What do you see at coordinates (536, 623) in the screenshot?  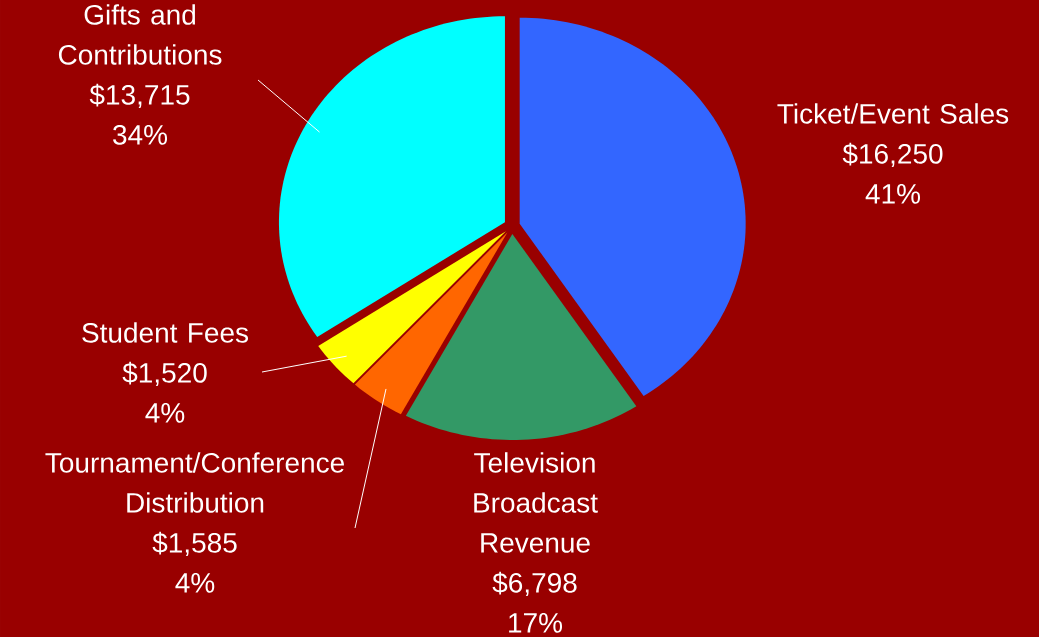 I see `text: 17%` at bounding box center [536, 623].